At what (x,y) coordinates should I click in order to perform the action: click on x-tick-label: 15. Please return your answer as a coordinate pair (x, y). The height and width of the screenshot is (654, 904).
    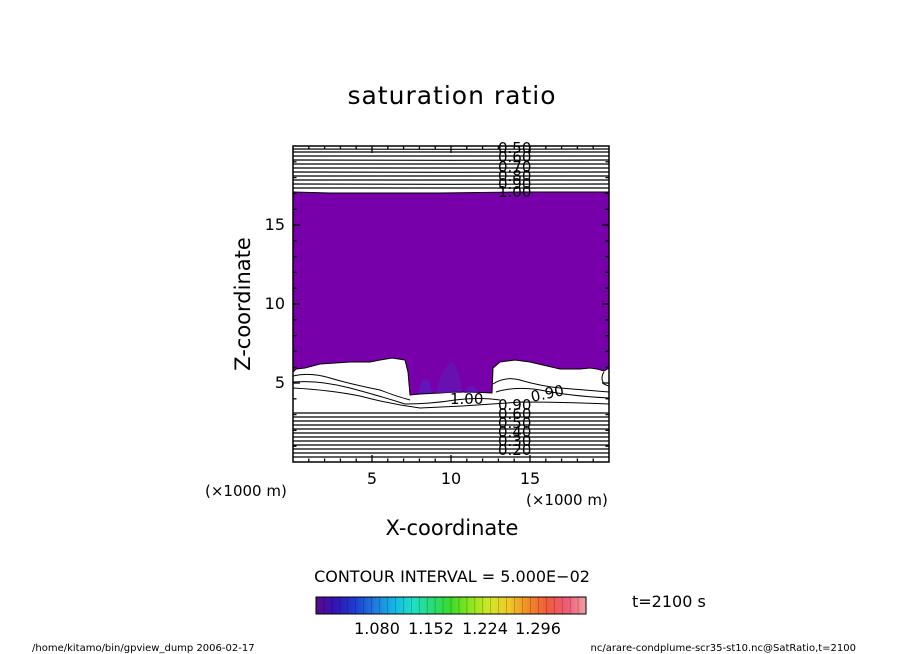
    Looking at the image, I should click on (530, 478).